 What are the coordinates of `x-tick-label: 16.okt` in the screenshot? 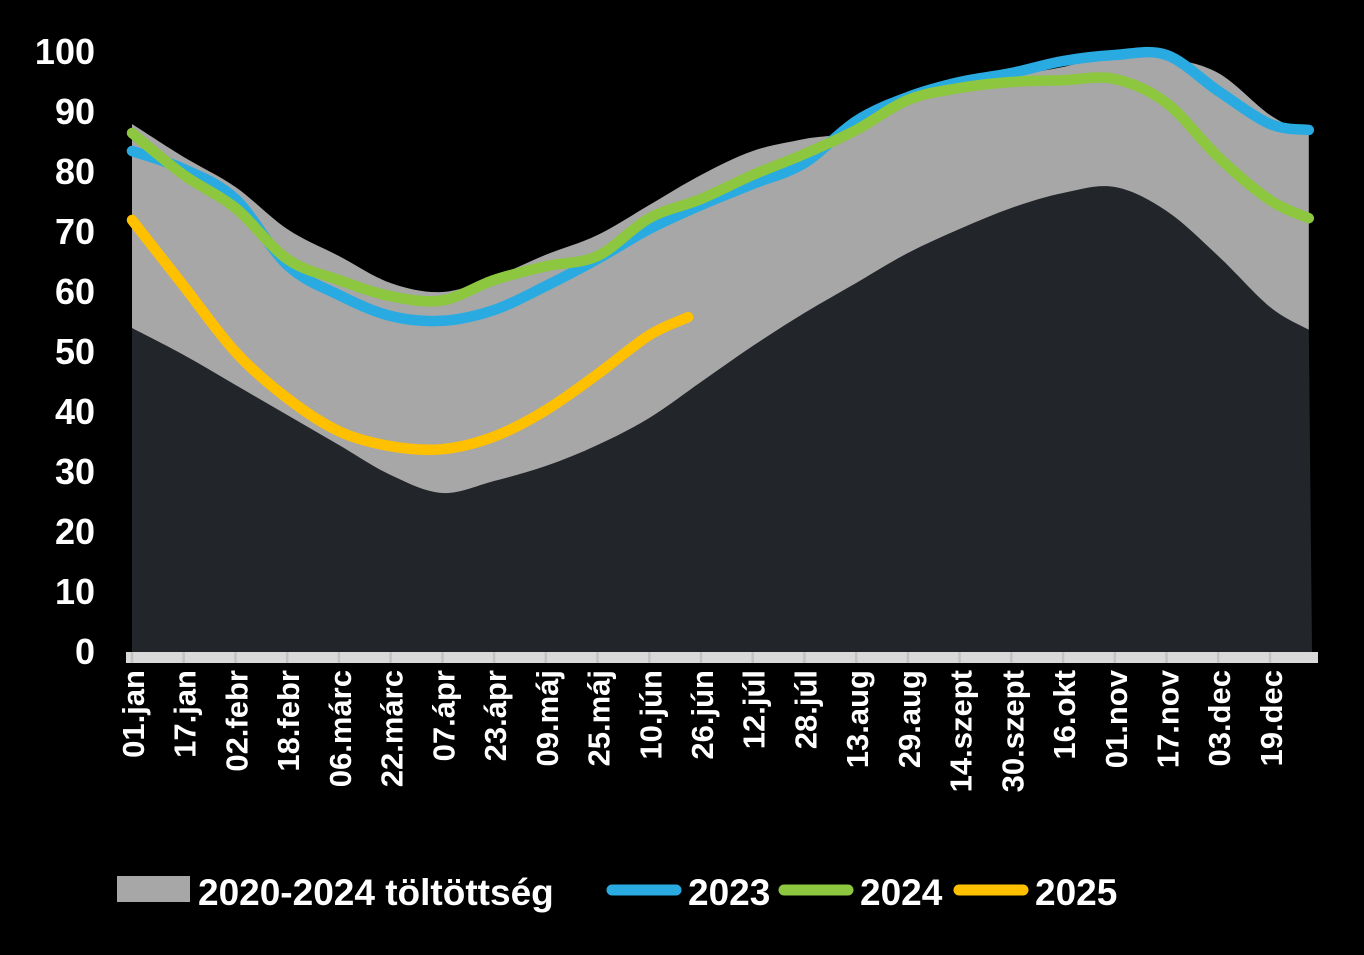 It's located at (1064, 715).